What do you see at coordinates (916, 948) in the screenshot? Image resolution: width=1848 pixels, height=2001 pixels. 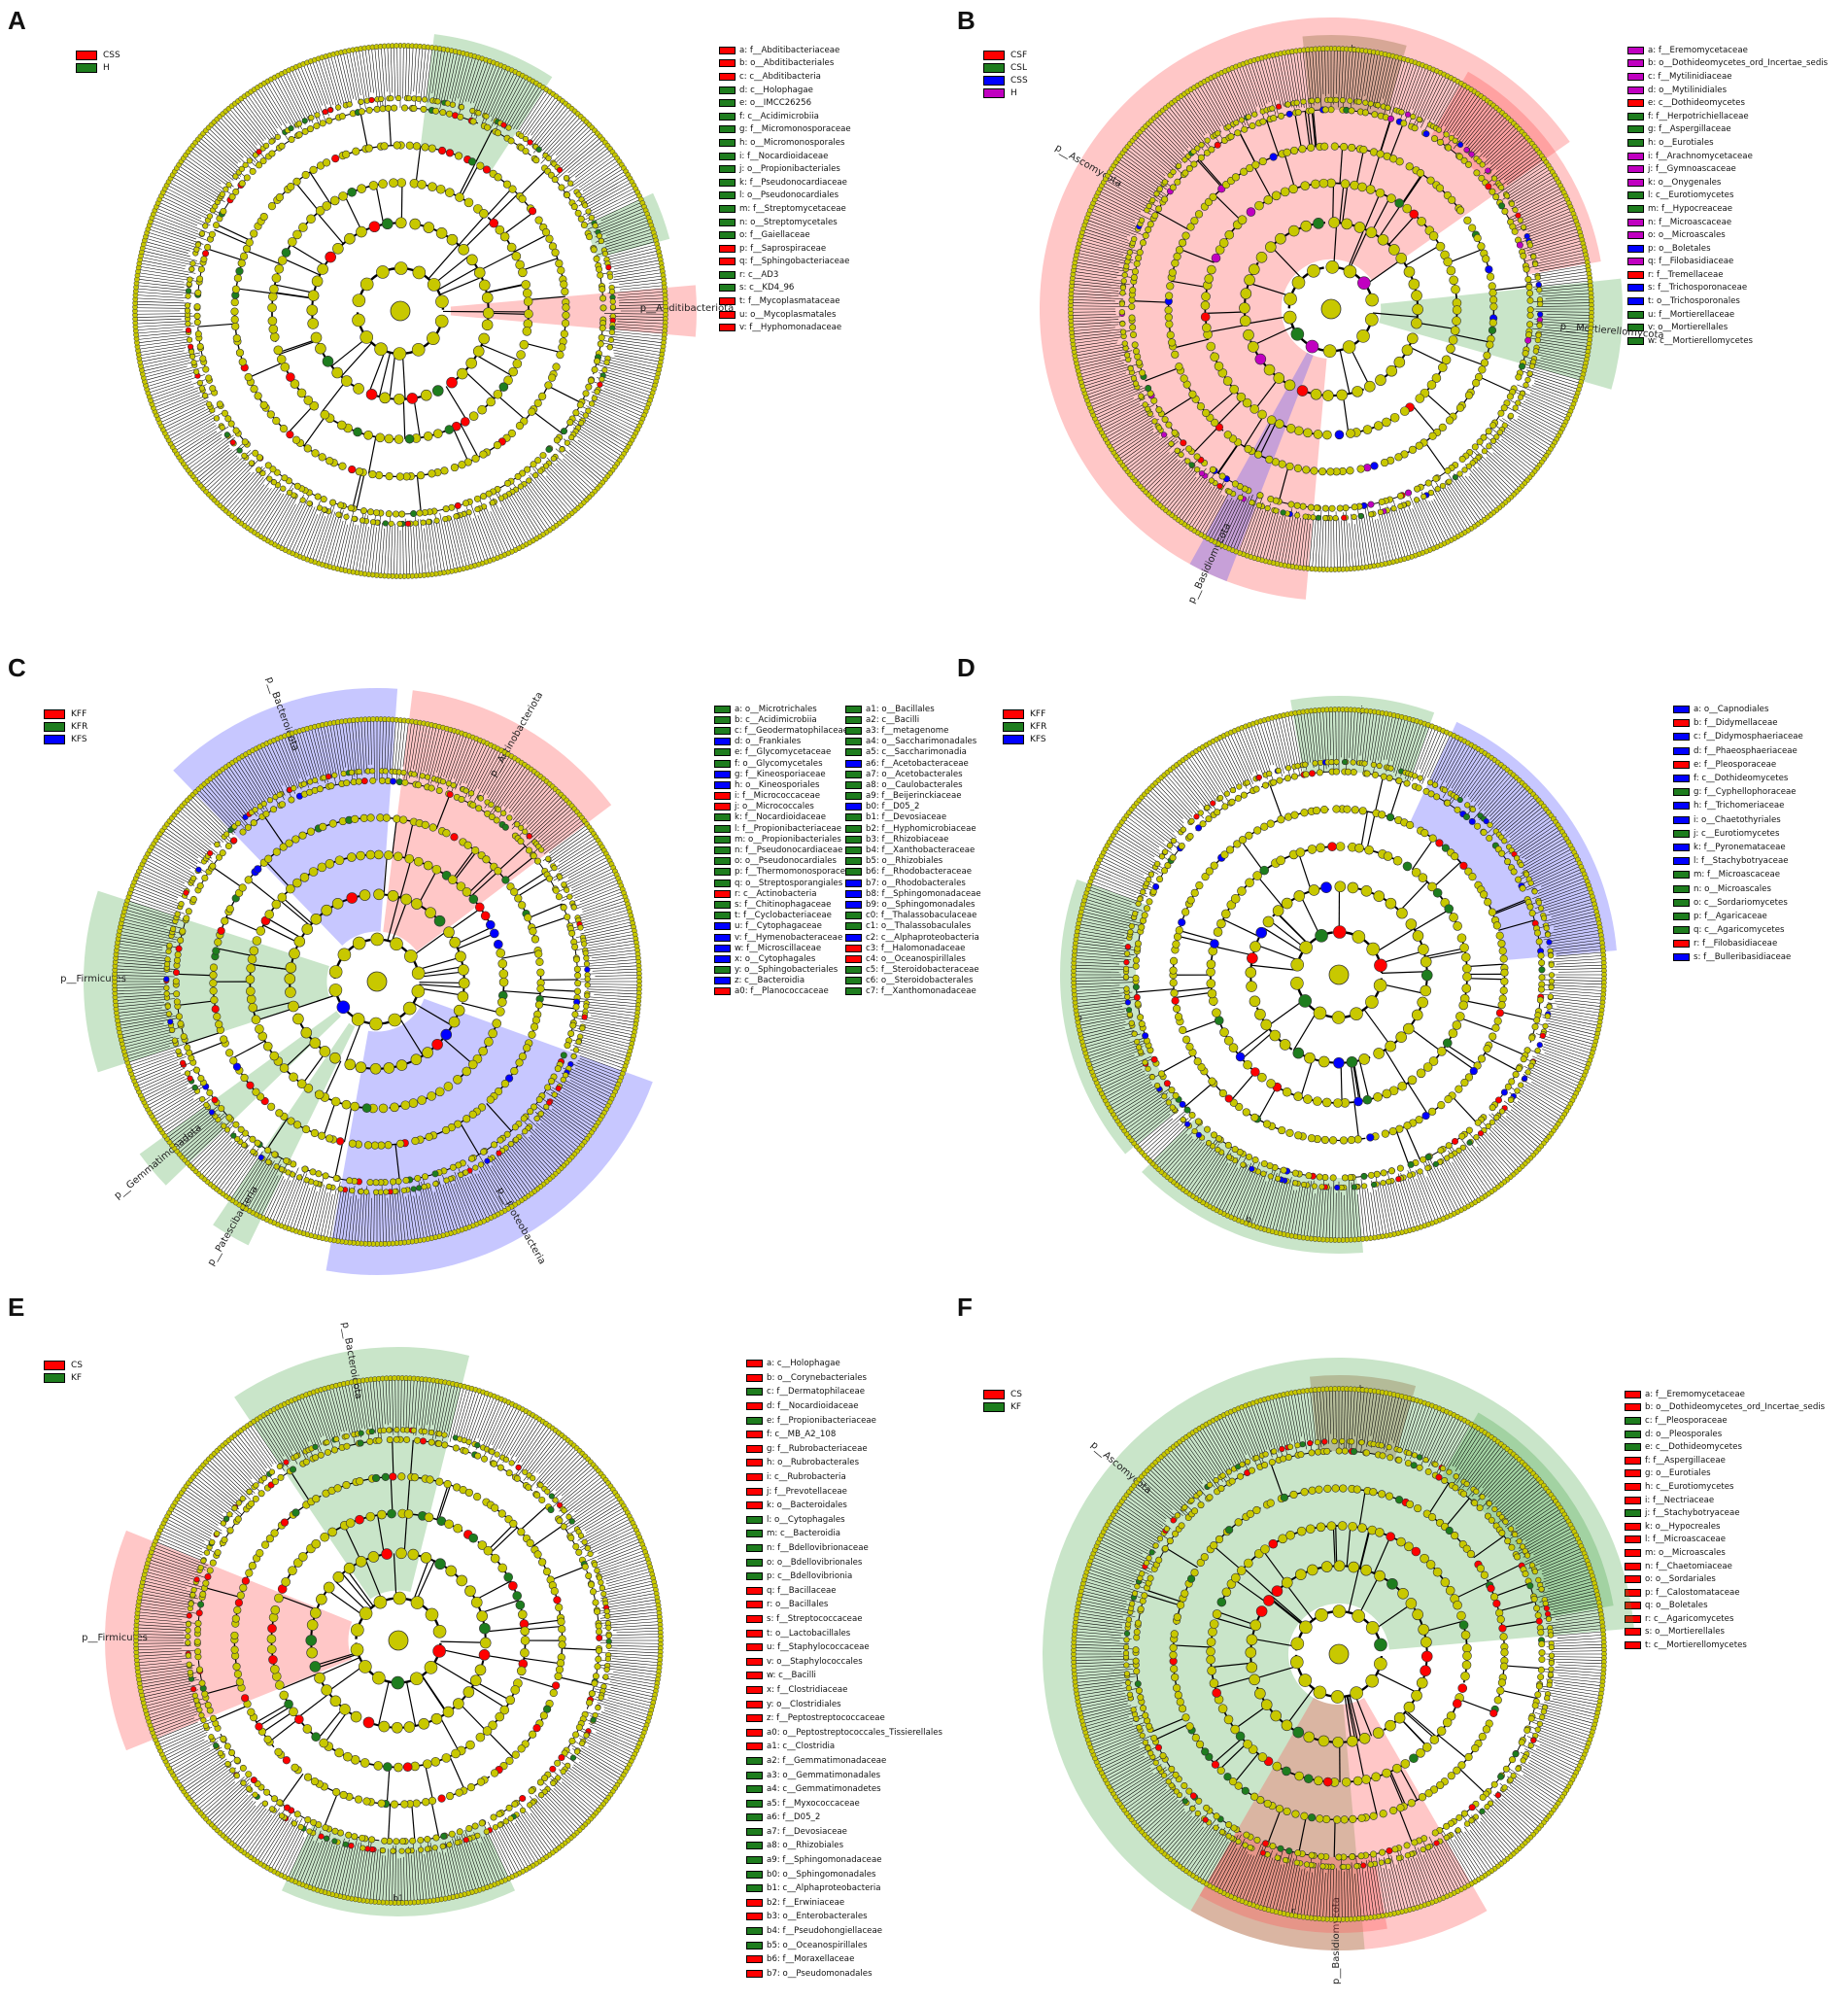 I see `taxa-legend-label: c3: f__Halomonadaceae` at bounding box center [916, 948].